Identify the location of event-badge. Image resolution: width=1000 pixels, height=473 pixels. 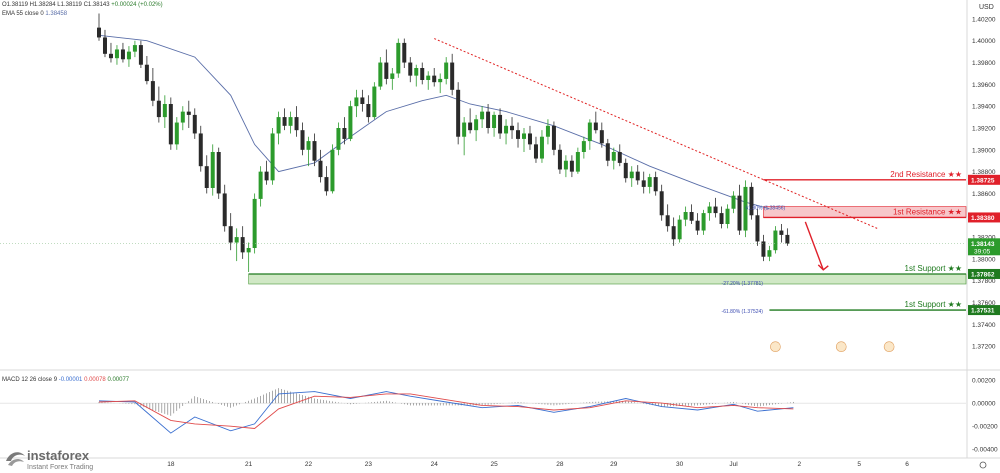
(889, 347).